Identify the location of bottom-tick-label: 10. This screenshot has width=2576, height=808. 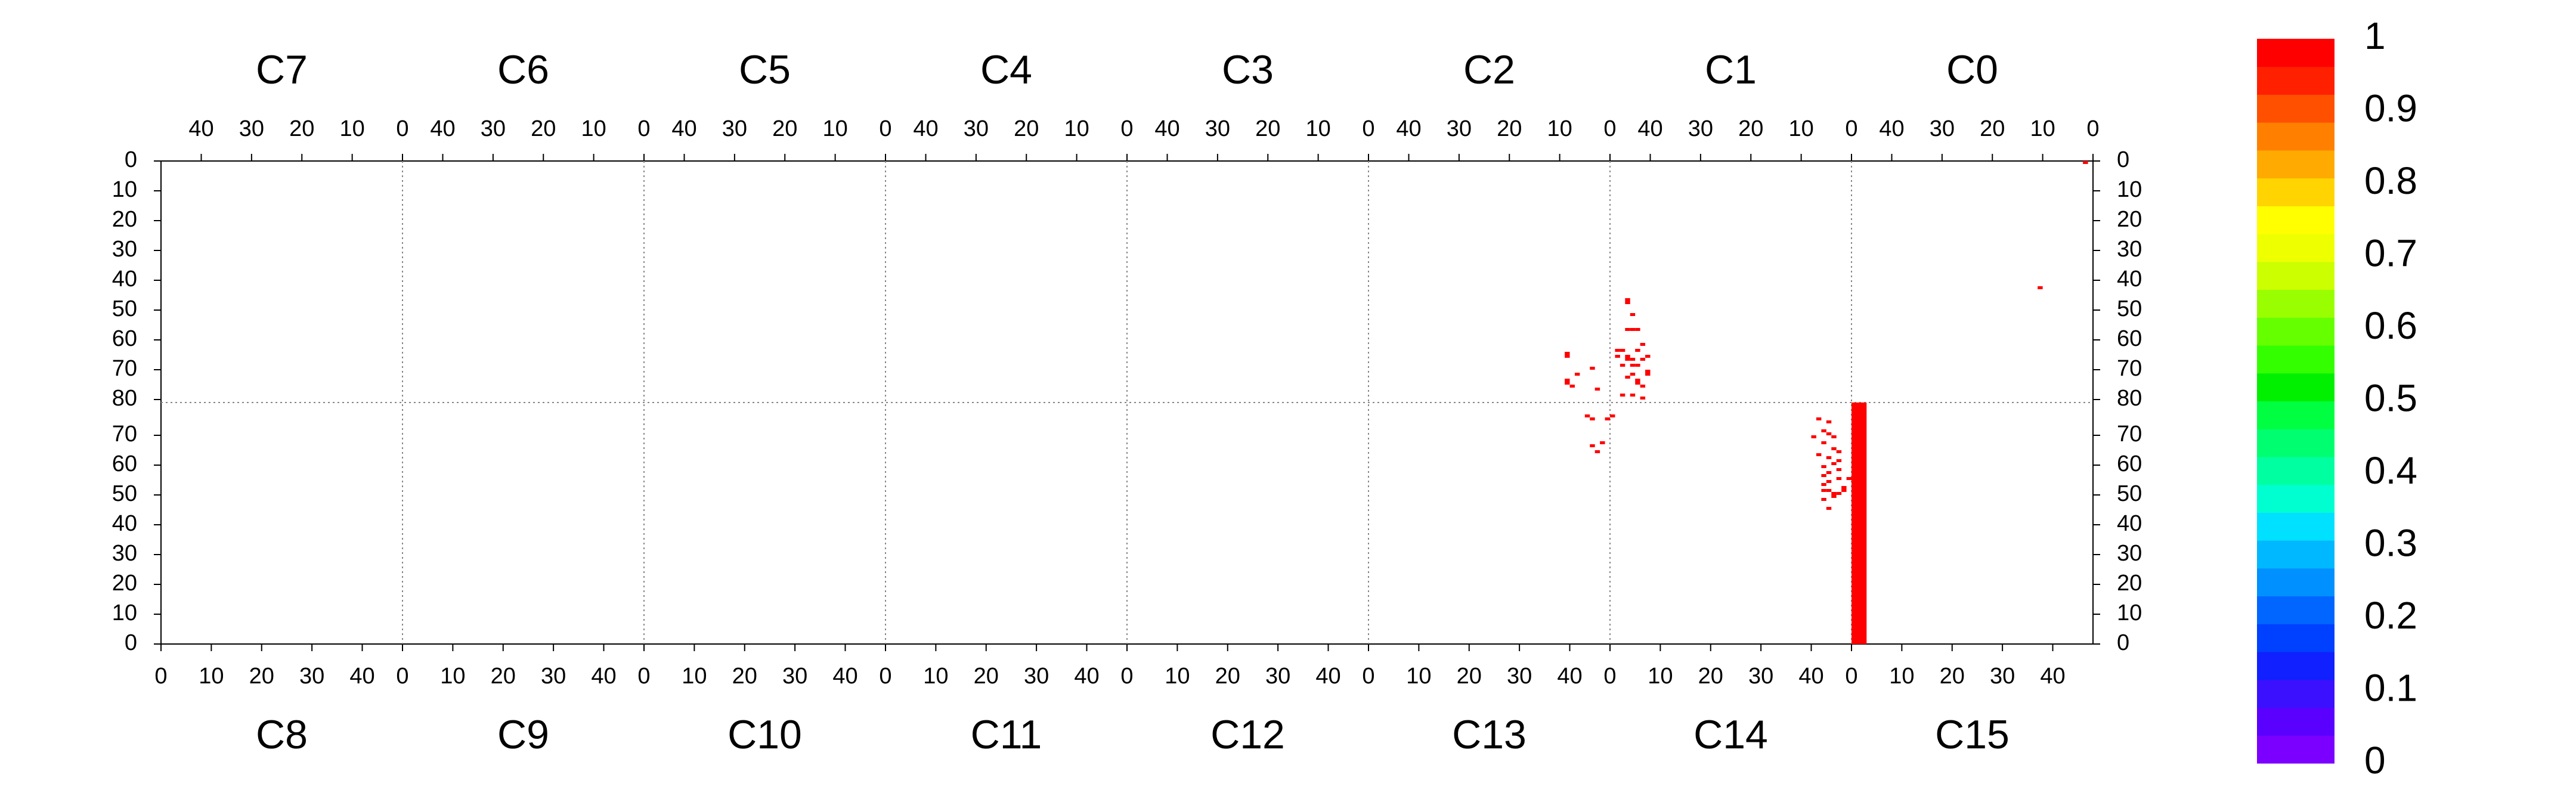
(694, 677).